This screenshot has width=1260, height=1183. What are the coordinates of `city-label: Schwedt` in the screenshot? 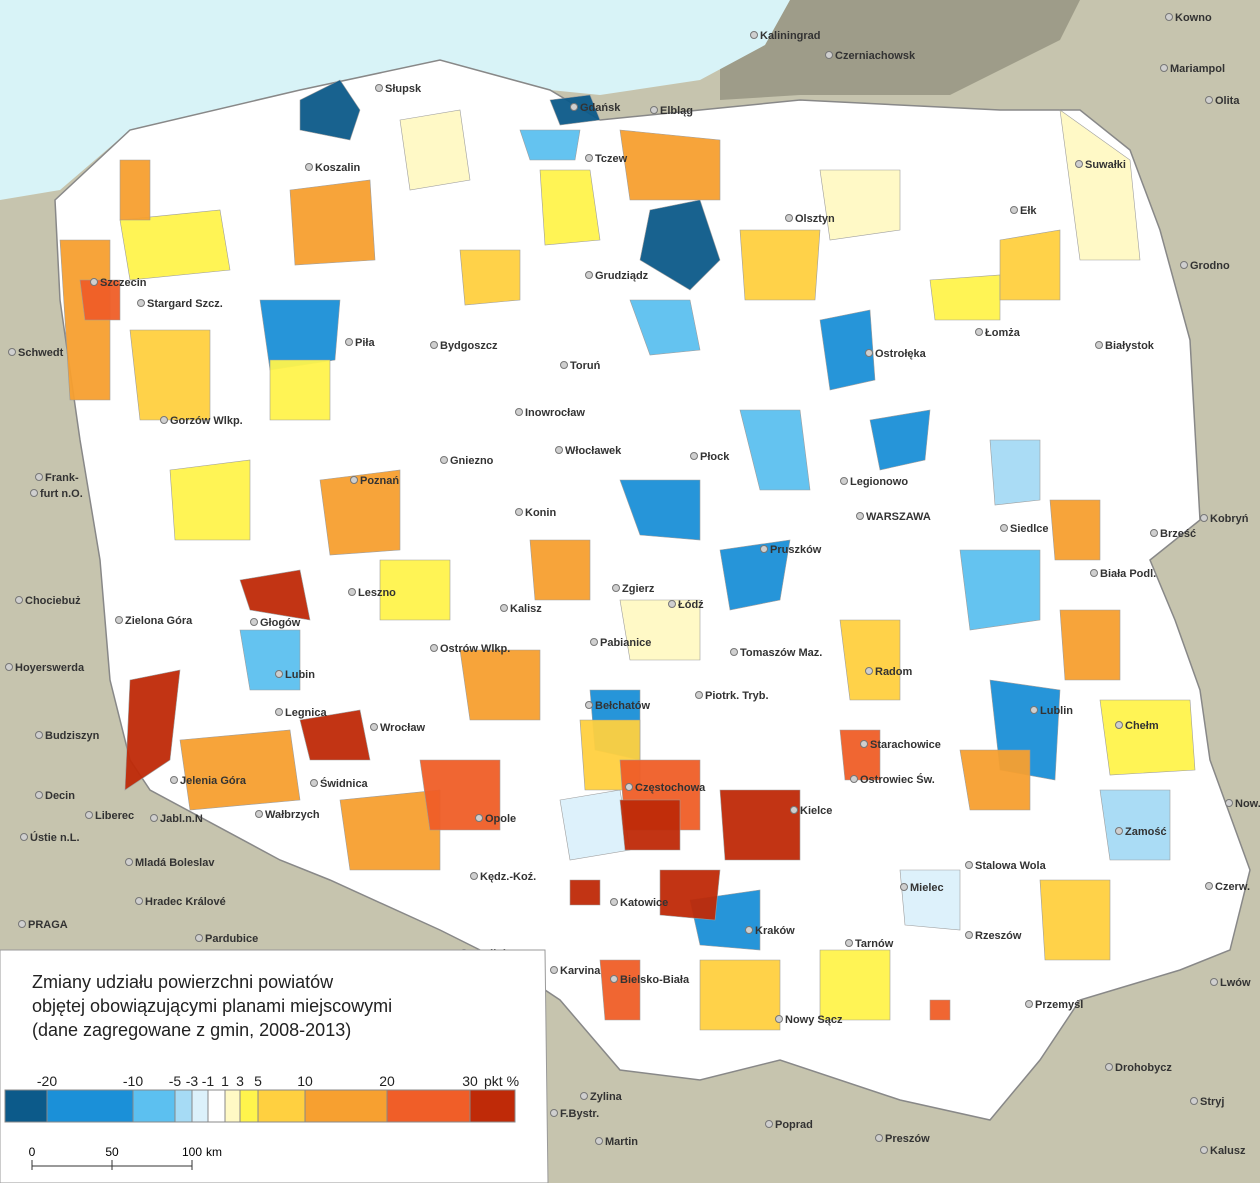 It's located at (41, 353).